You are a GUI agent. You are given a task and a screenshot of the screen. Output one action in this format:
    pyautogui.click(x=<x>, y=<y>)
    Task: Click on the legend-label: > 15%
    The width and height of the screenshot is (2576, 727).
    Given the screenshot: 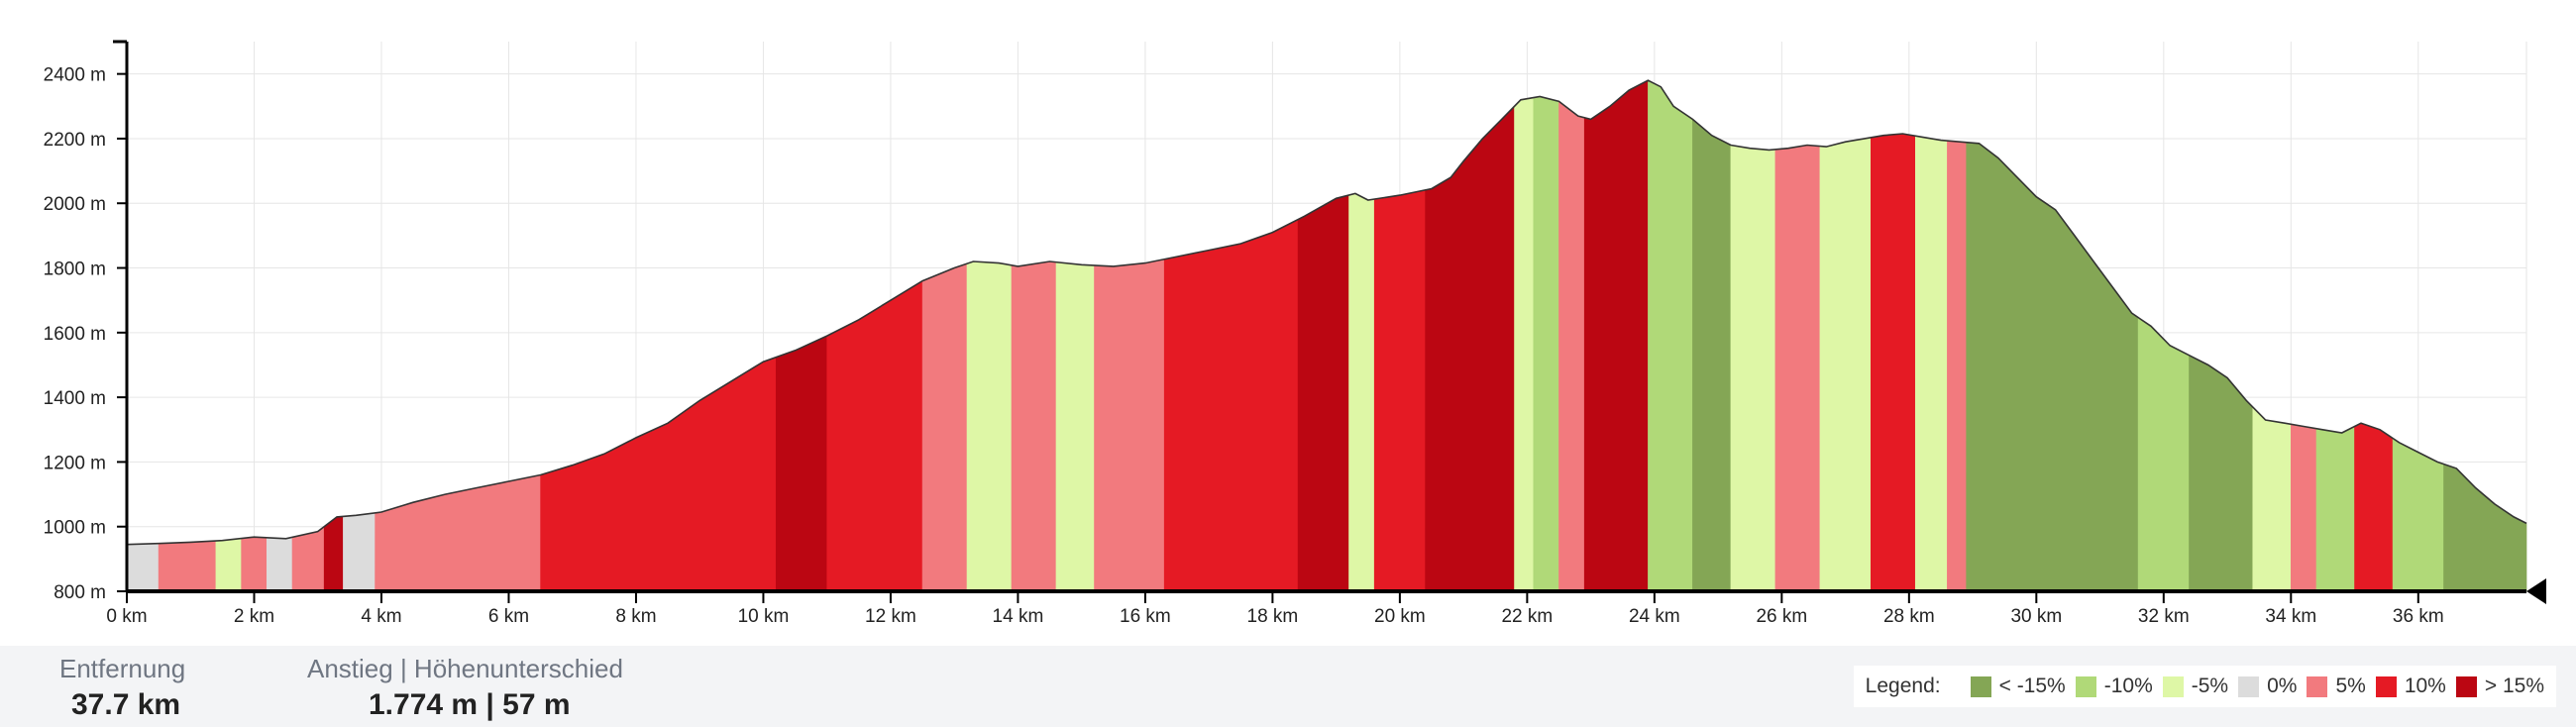 What is the action you would take?
    pyautogui.click(x=2514, y=686)
    